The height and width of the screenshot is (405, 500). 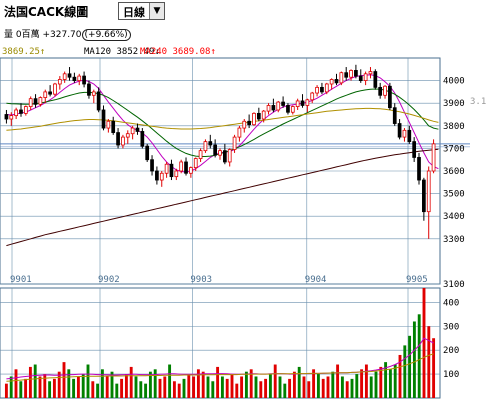 I want to click on price-tick-label: 3900, so click(x=454, y=104).